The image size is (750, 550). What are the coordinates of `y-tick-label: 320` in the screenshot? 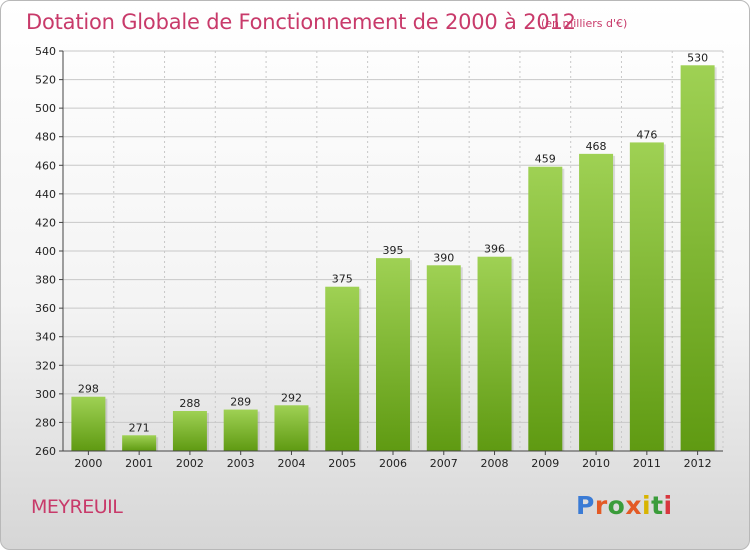 It's located at (45, 365).